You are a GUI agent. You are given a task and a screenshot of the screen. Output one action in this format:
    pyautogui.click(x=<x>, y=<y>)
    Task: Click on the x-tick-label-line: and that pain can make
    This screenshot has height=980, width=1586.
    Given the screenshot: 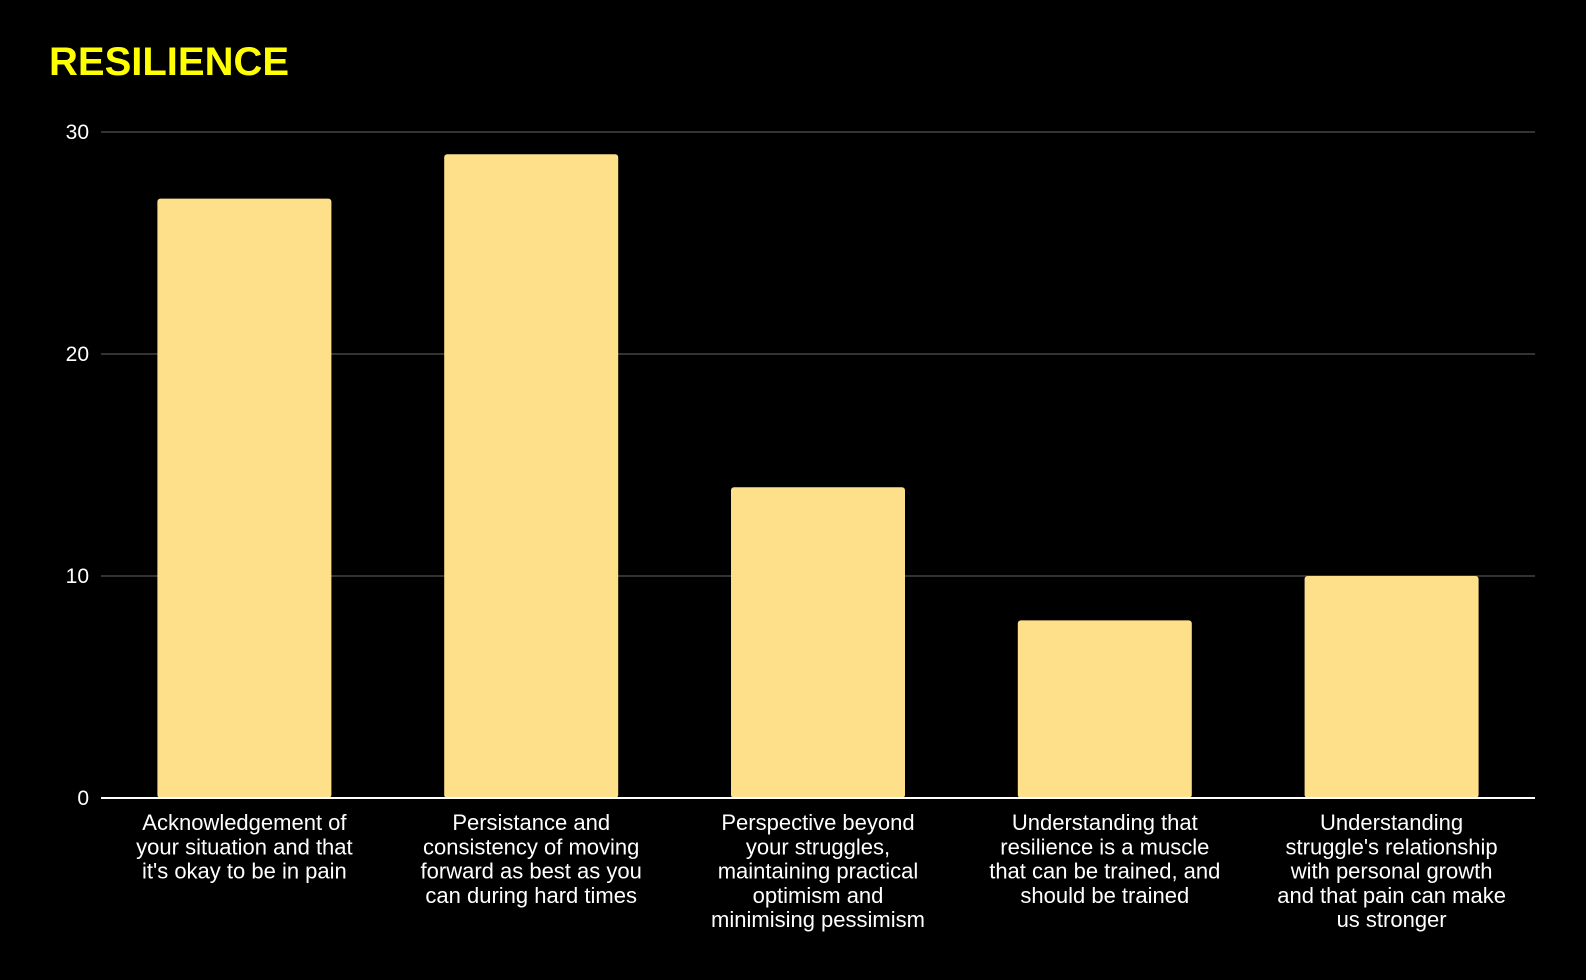 What is the action you would take?
    pyautogui.click(x=1391, y=895)
    